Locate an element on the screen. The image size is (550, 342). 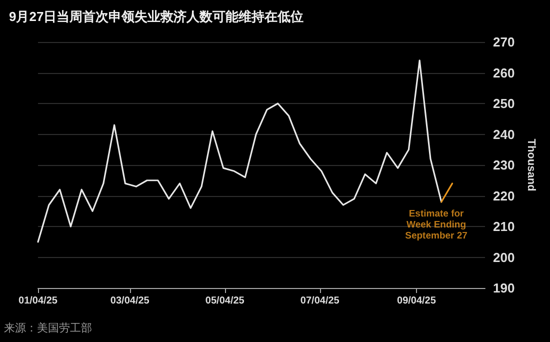
source-note: 来源：美国劳工部 is located at coordinates (48, 328).